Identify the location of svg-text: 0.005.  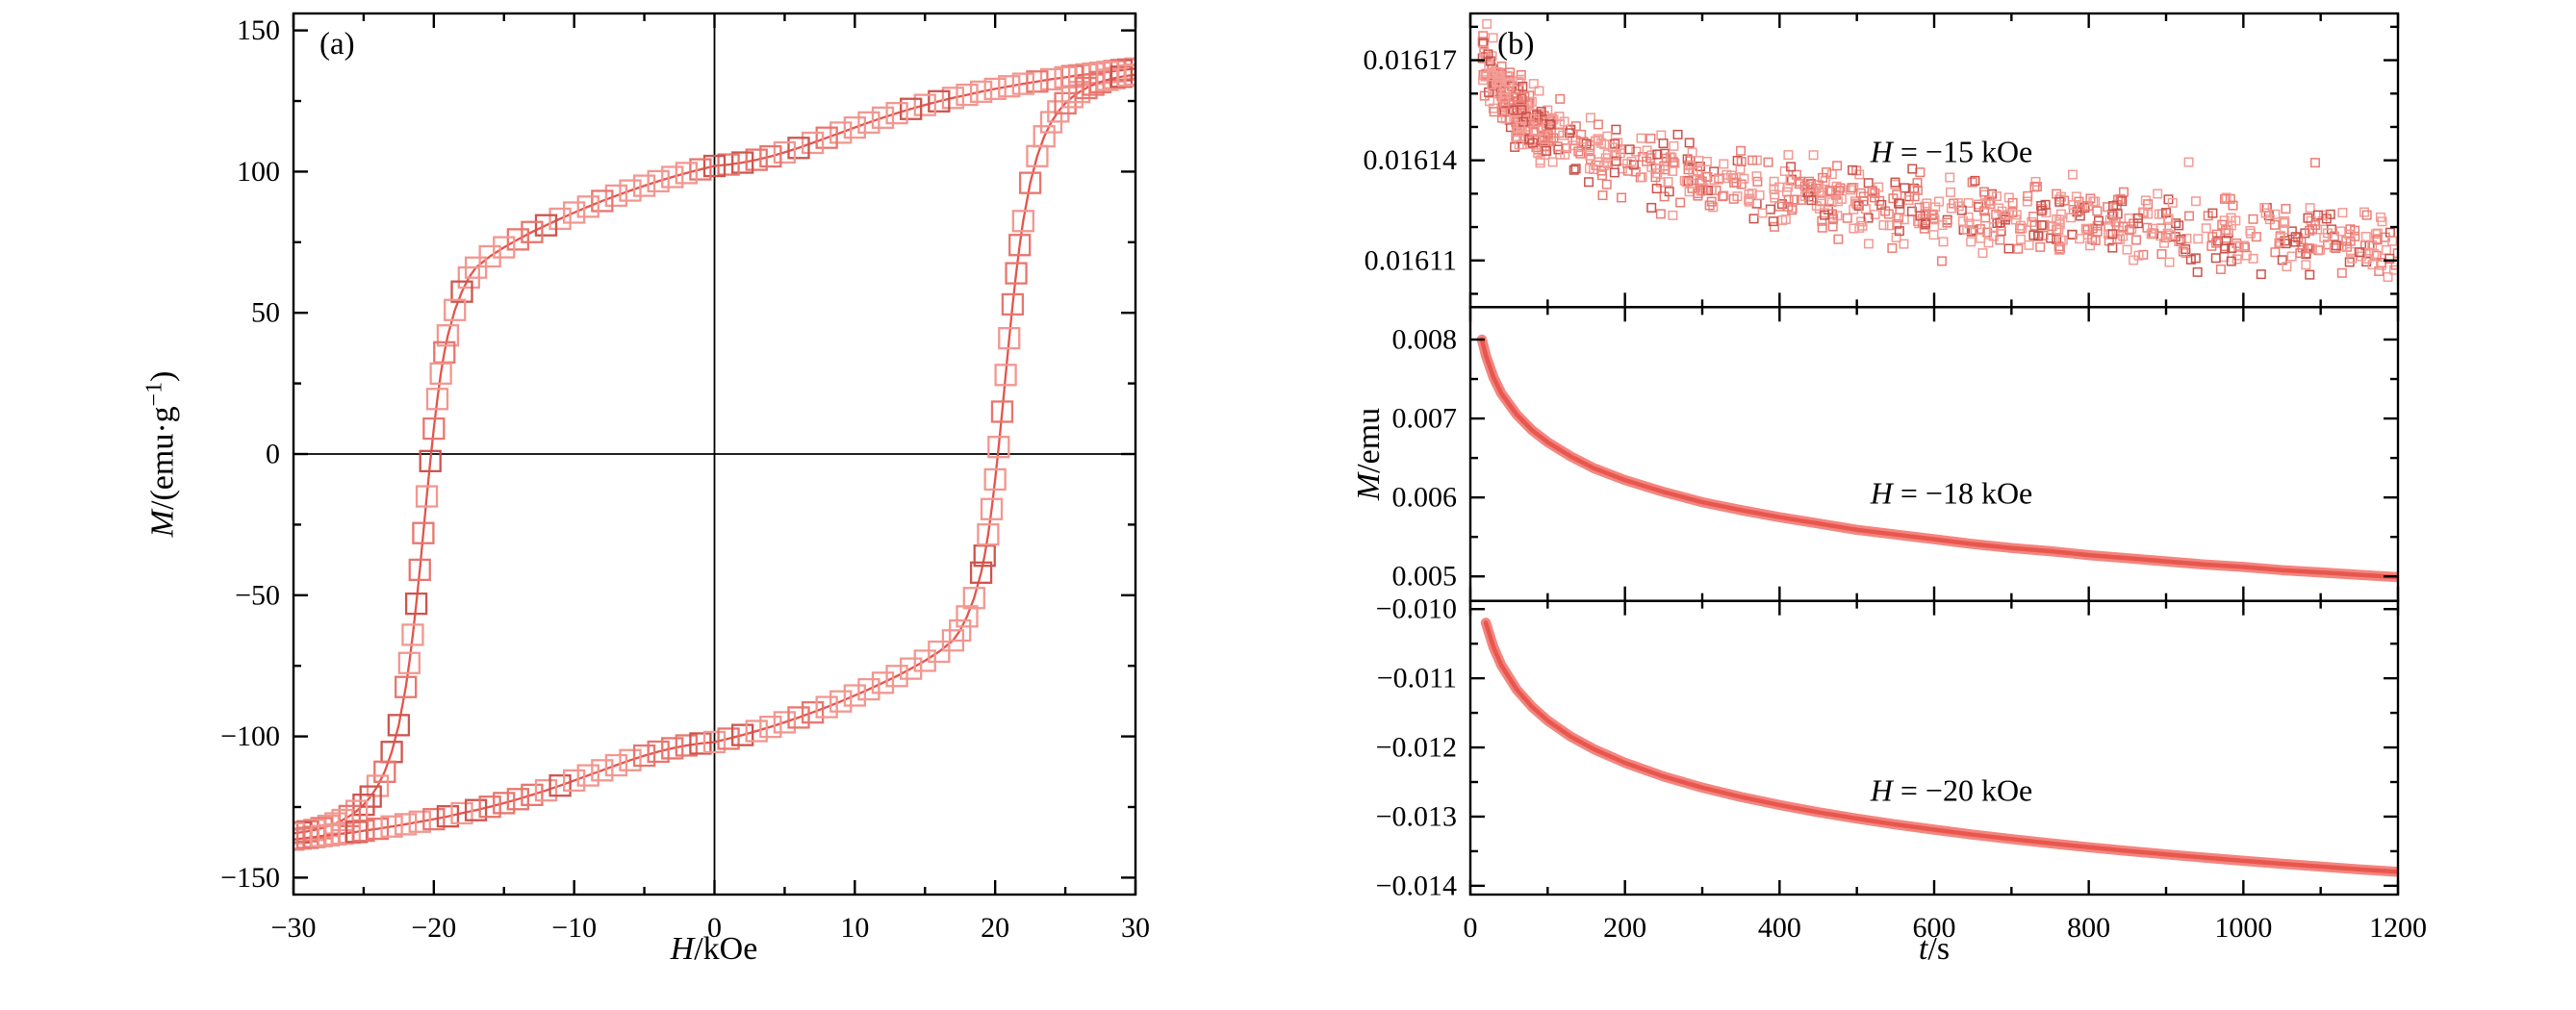
(1425, 577).